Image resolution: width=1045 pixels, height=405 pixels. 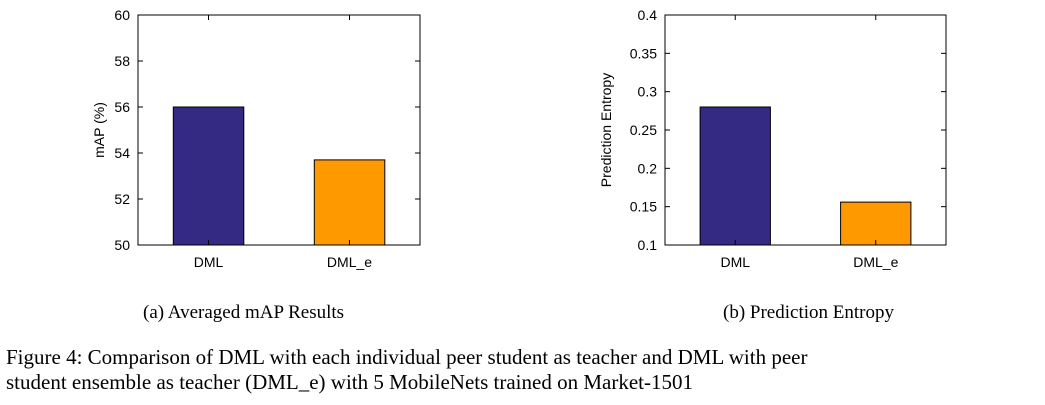 I want to click on y-tick-label: 0.15, so click(x=643, y=207).